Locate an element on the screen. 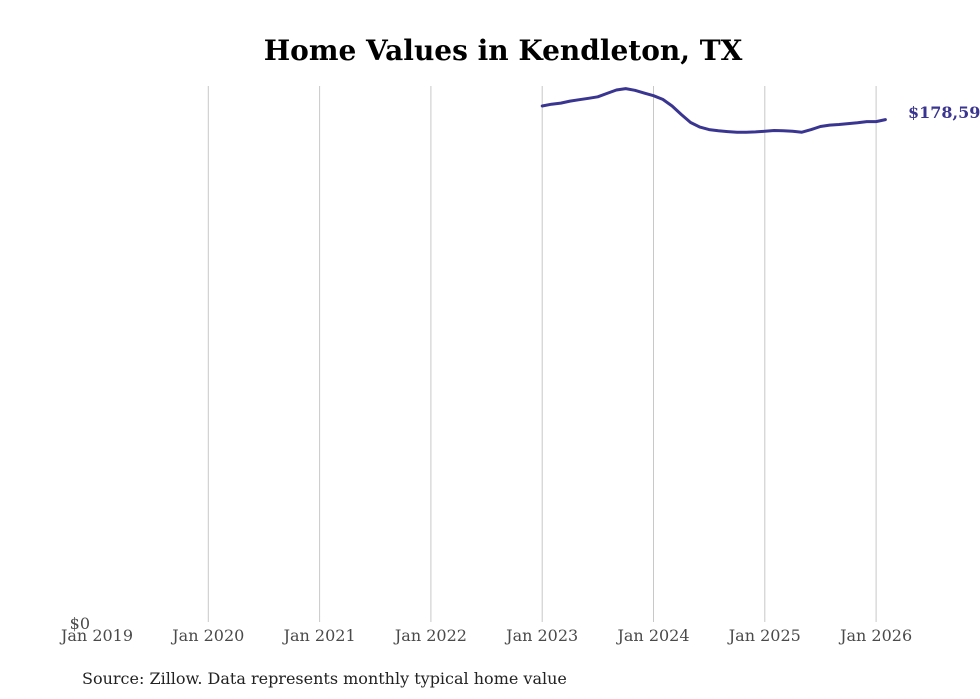  end-value-label: $178,59 is located at coordinates (944, 112).